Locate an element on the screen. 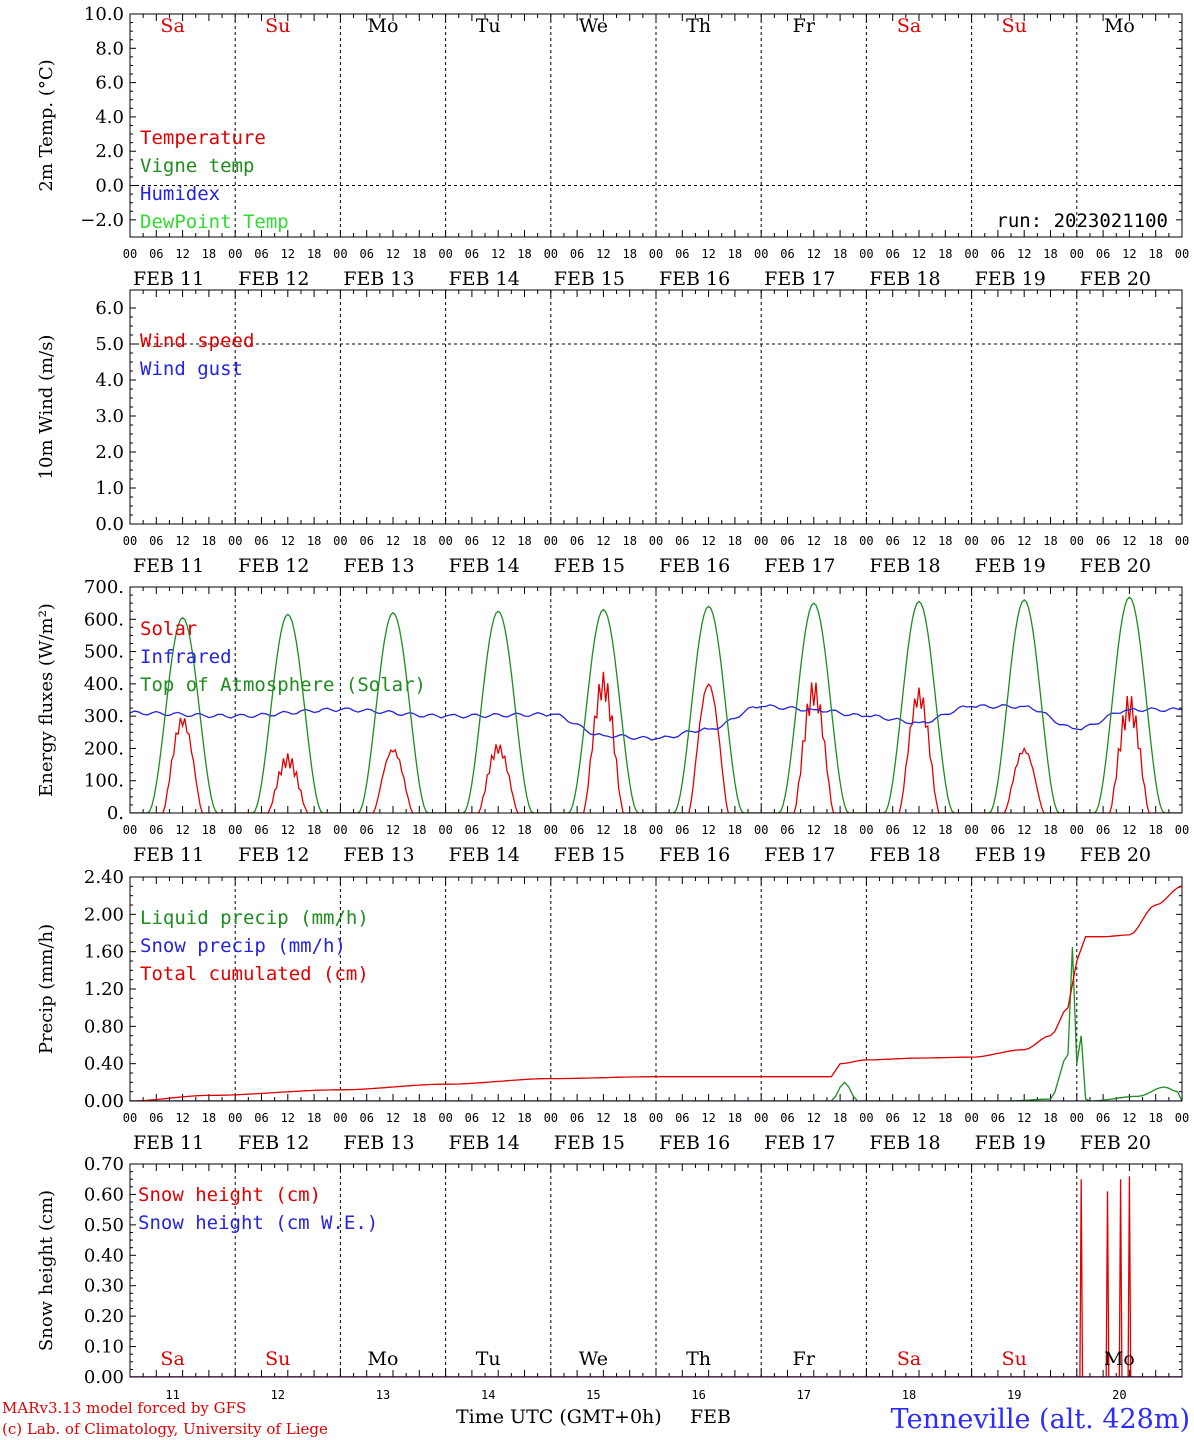 The height and width of the screenshot is (1440, 1194). legend-entry: Top of Atmosphere (Solar) is located at coordinates (283, 685).